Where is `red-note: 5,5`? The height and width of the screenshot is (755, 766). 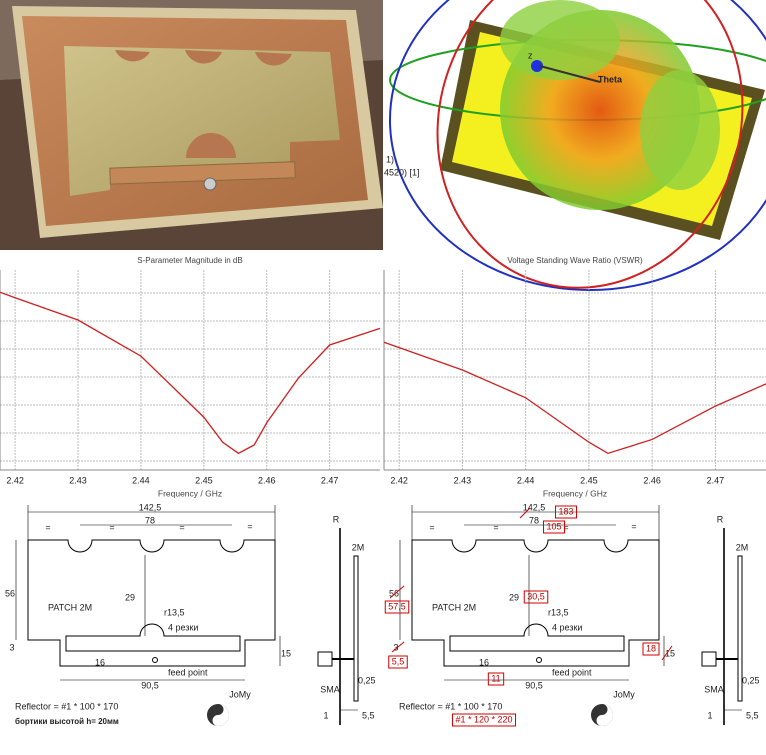 red-note: 5,5 is located at coordinates (398, 661).